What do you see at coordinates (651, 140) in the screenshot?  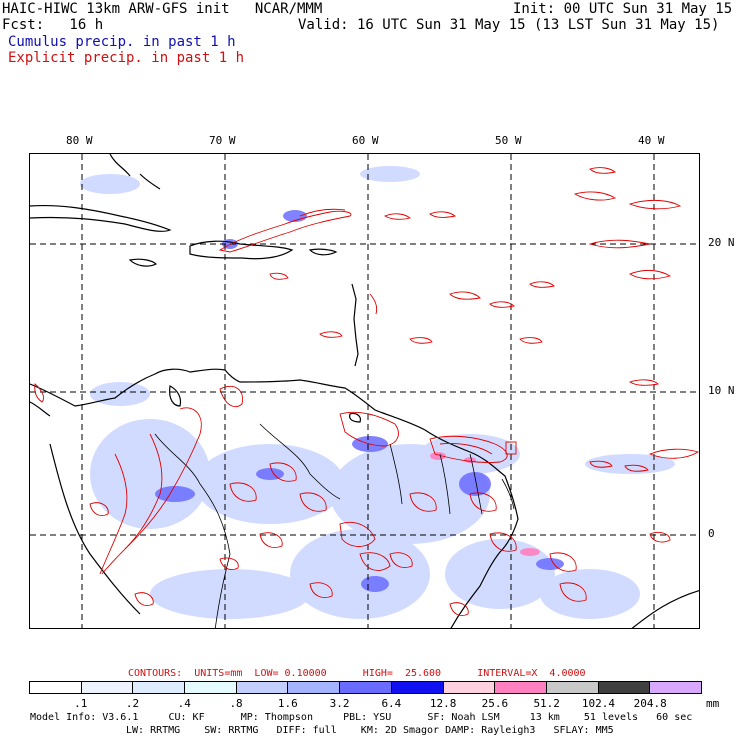 I see `lon-label-40w: 40 W` at bounding box center [651, 140].